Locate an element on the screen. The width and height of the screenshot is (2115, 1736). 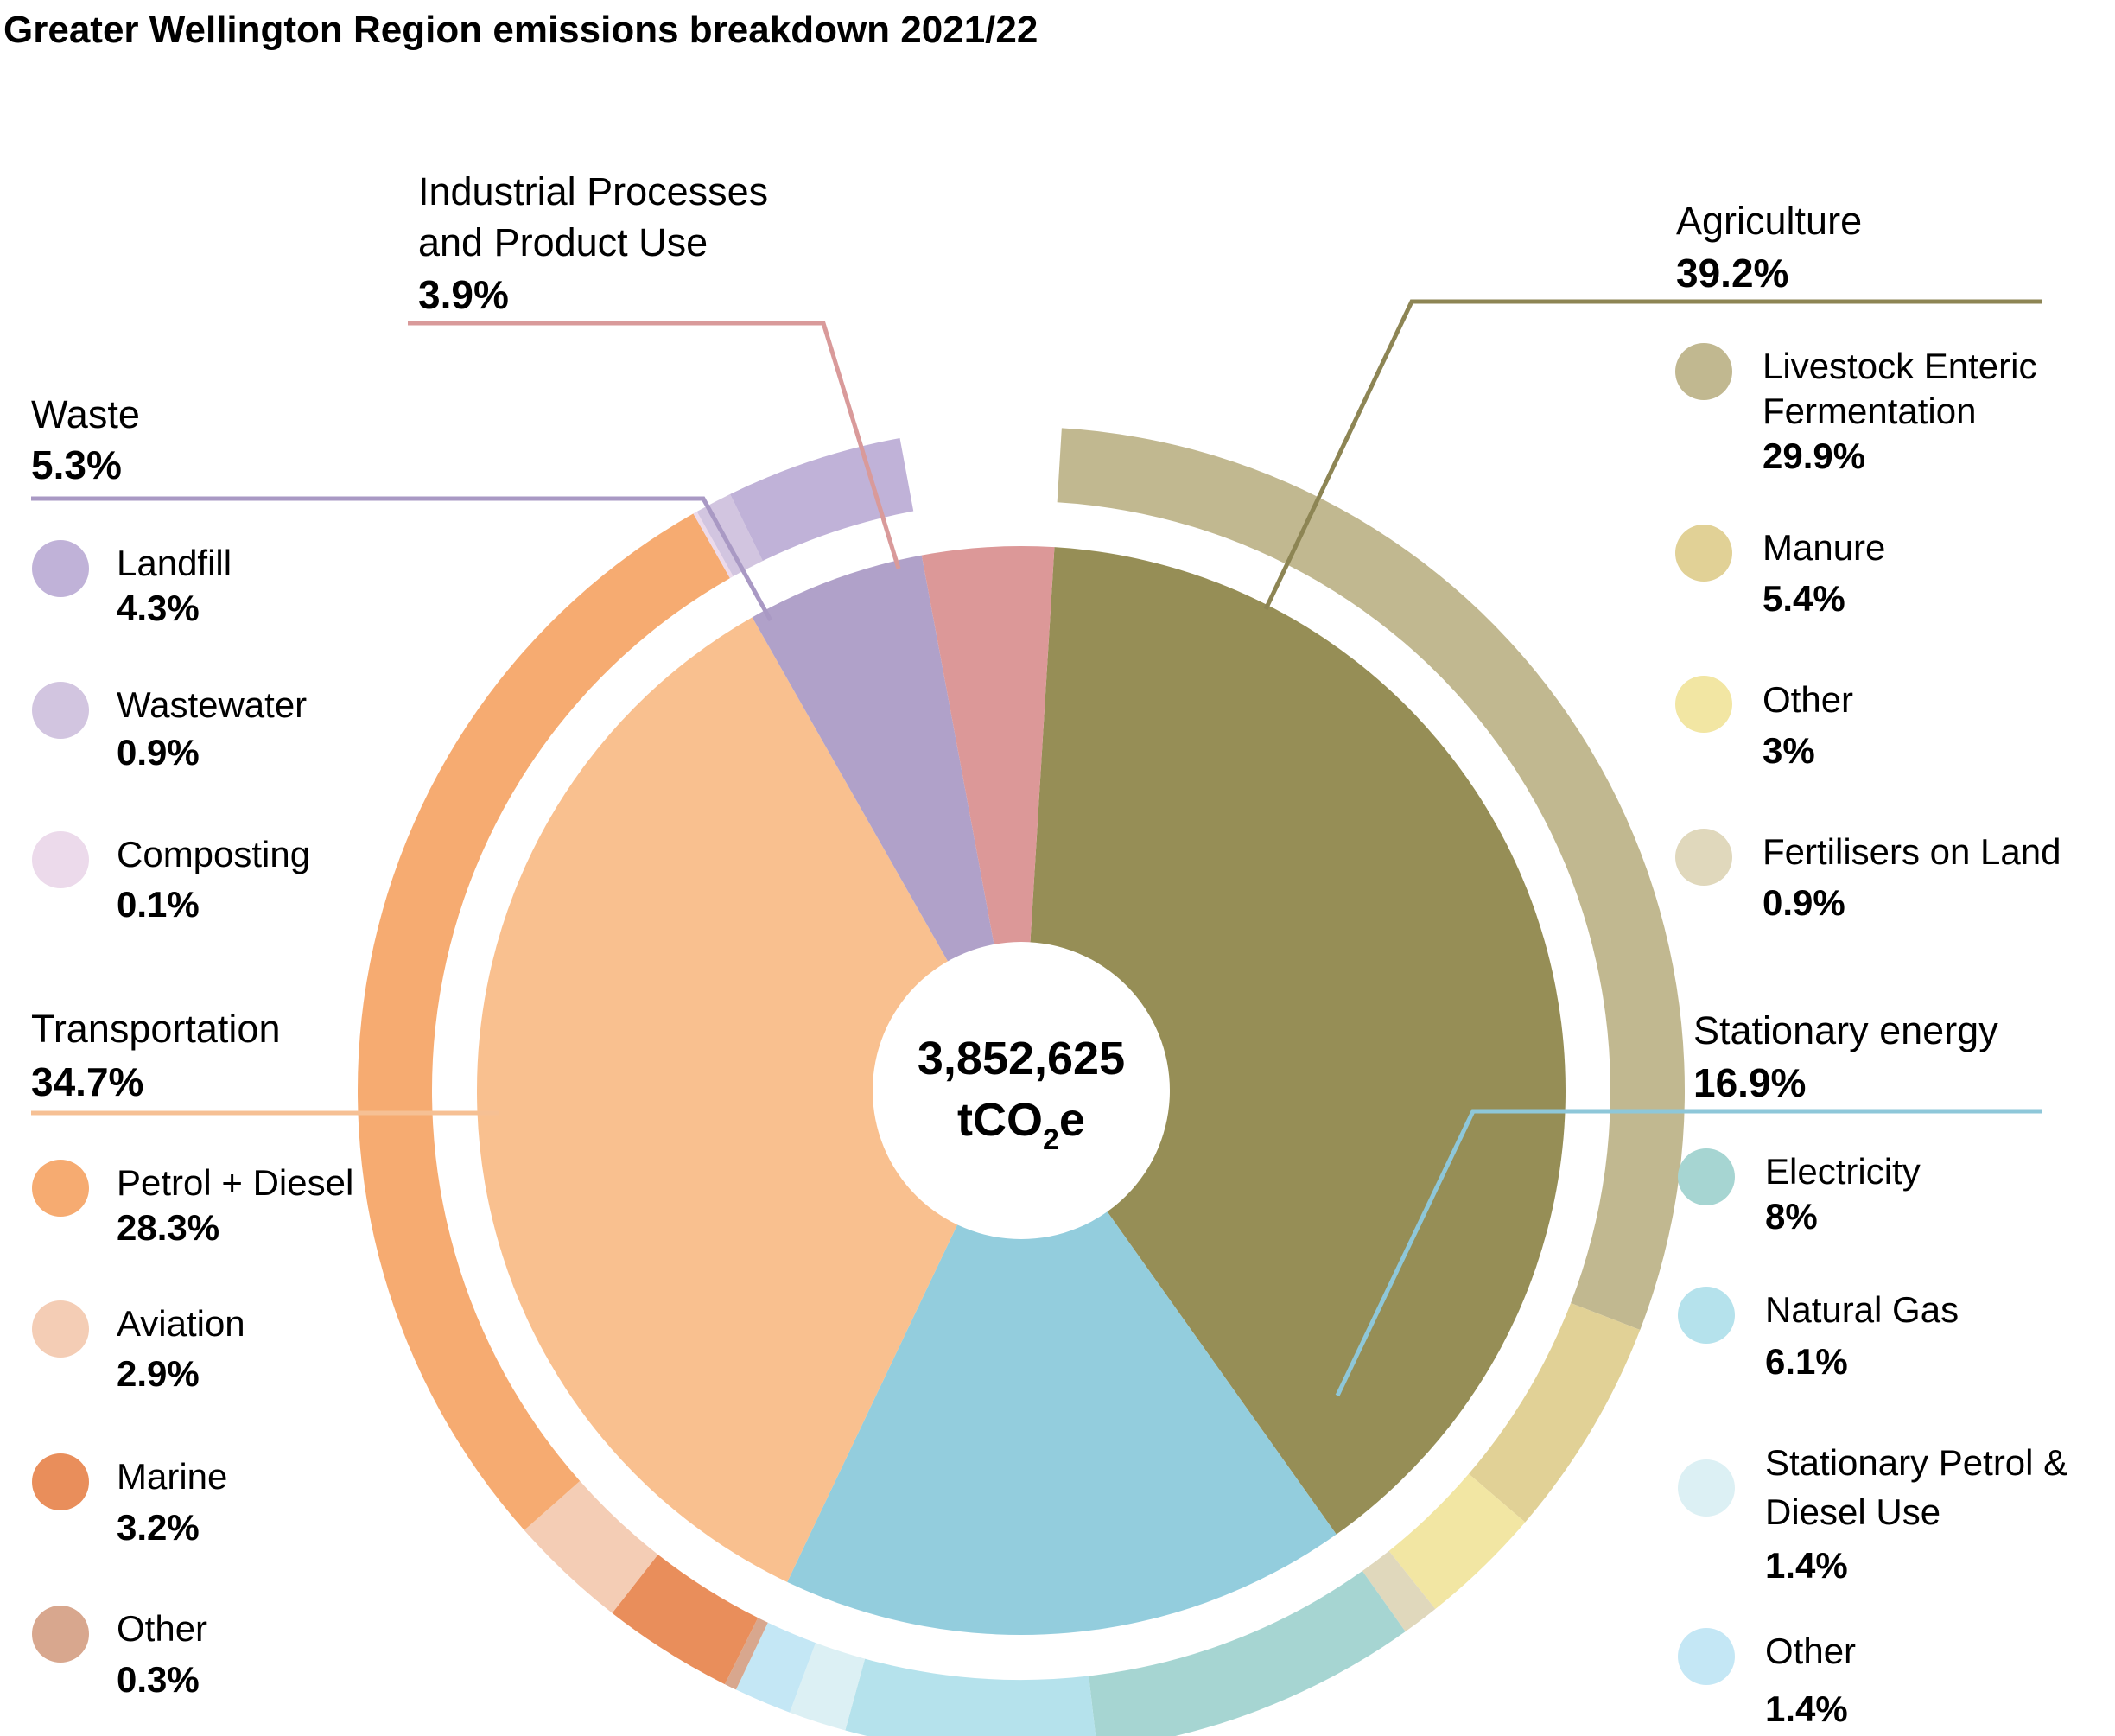
legend-label: Diesel Use is located at coordinates (1852, 1511).